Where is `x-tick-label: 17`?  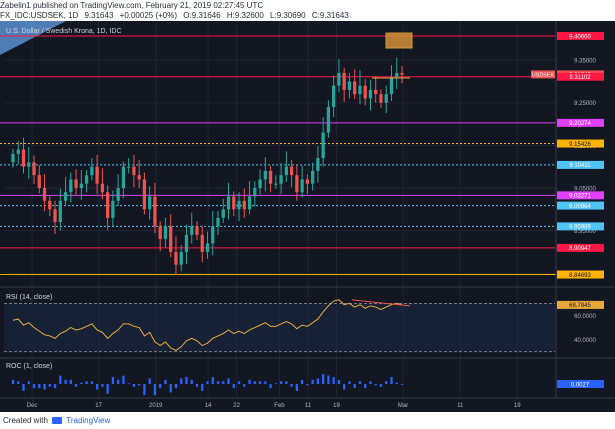
x-tick-label: 17 is located at coordinates (98, 406).